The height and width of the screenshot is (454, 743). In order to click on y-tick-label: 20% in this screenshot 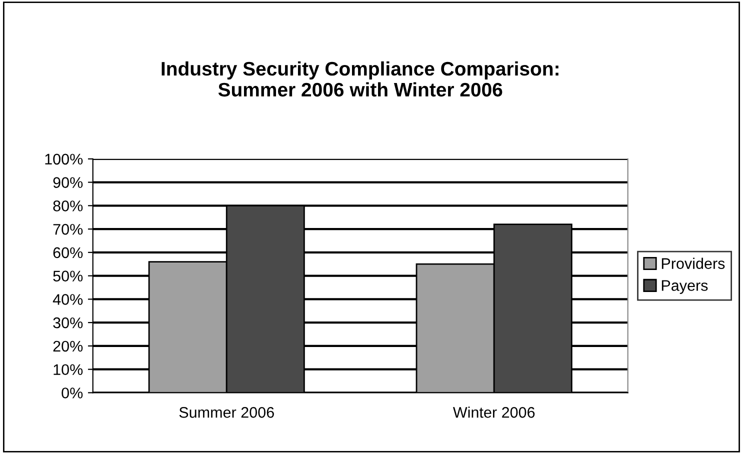, I will do `click(68, 346)`.